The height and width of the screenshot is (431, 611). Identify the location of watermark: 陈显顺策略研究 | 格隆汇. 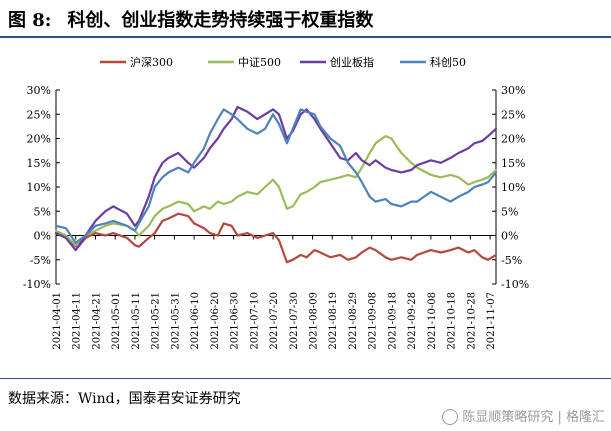
(523, 415).